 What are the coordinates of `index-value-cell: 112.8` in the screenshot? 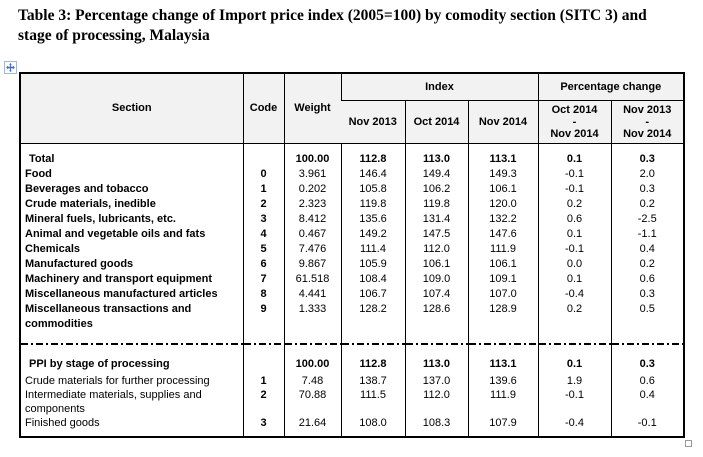 It's located at (372, 361).